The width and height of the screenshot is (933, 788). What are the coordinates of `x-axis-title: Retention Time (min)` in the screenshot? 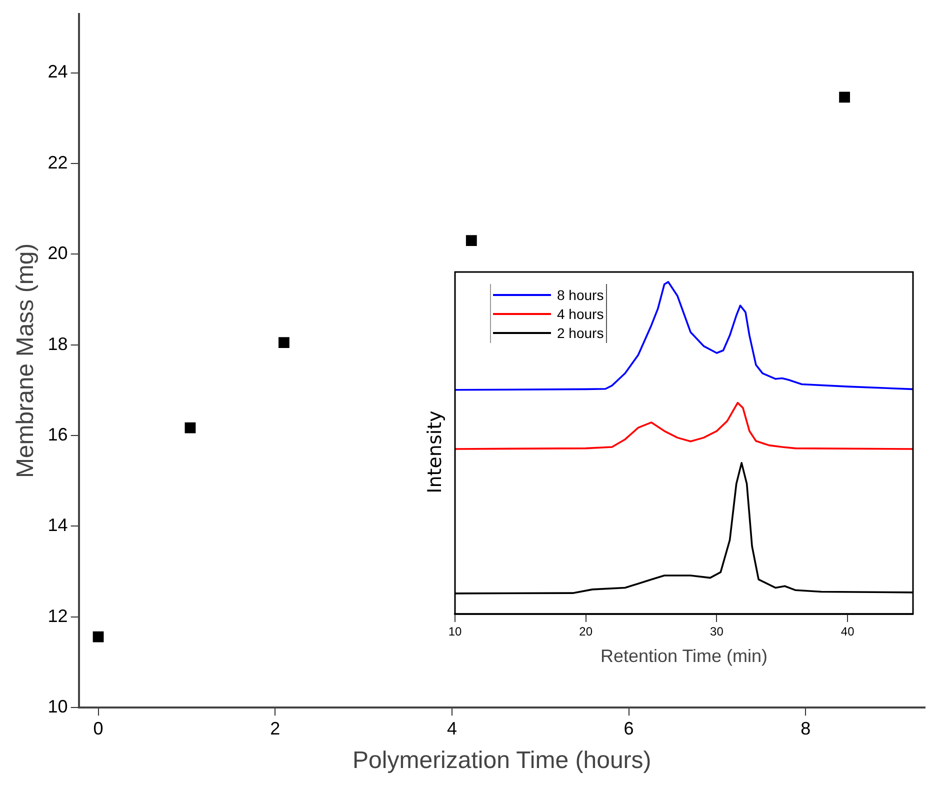 It's located at (684, 656).